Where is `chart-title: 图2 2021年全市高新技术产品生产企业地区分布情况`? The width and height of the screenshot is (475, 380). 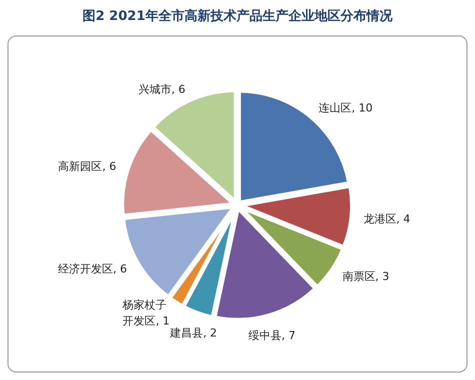
chart-title: 图2 2021年全市高新技术产品生产企业地区分布情况 is located at coordinates (238, 16).